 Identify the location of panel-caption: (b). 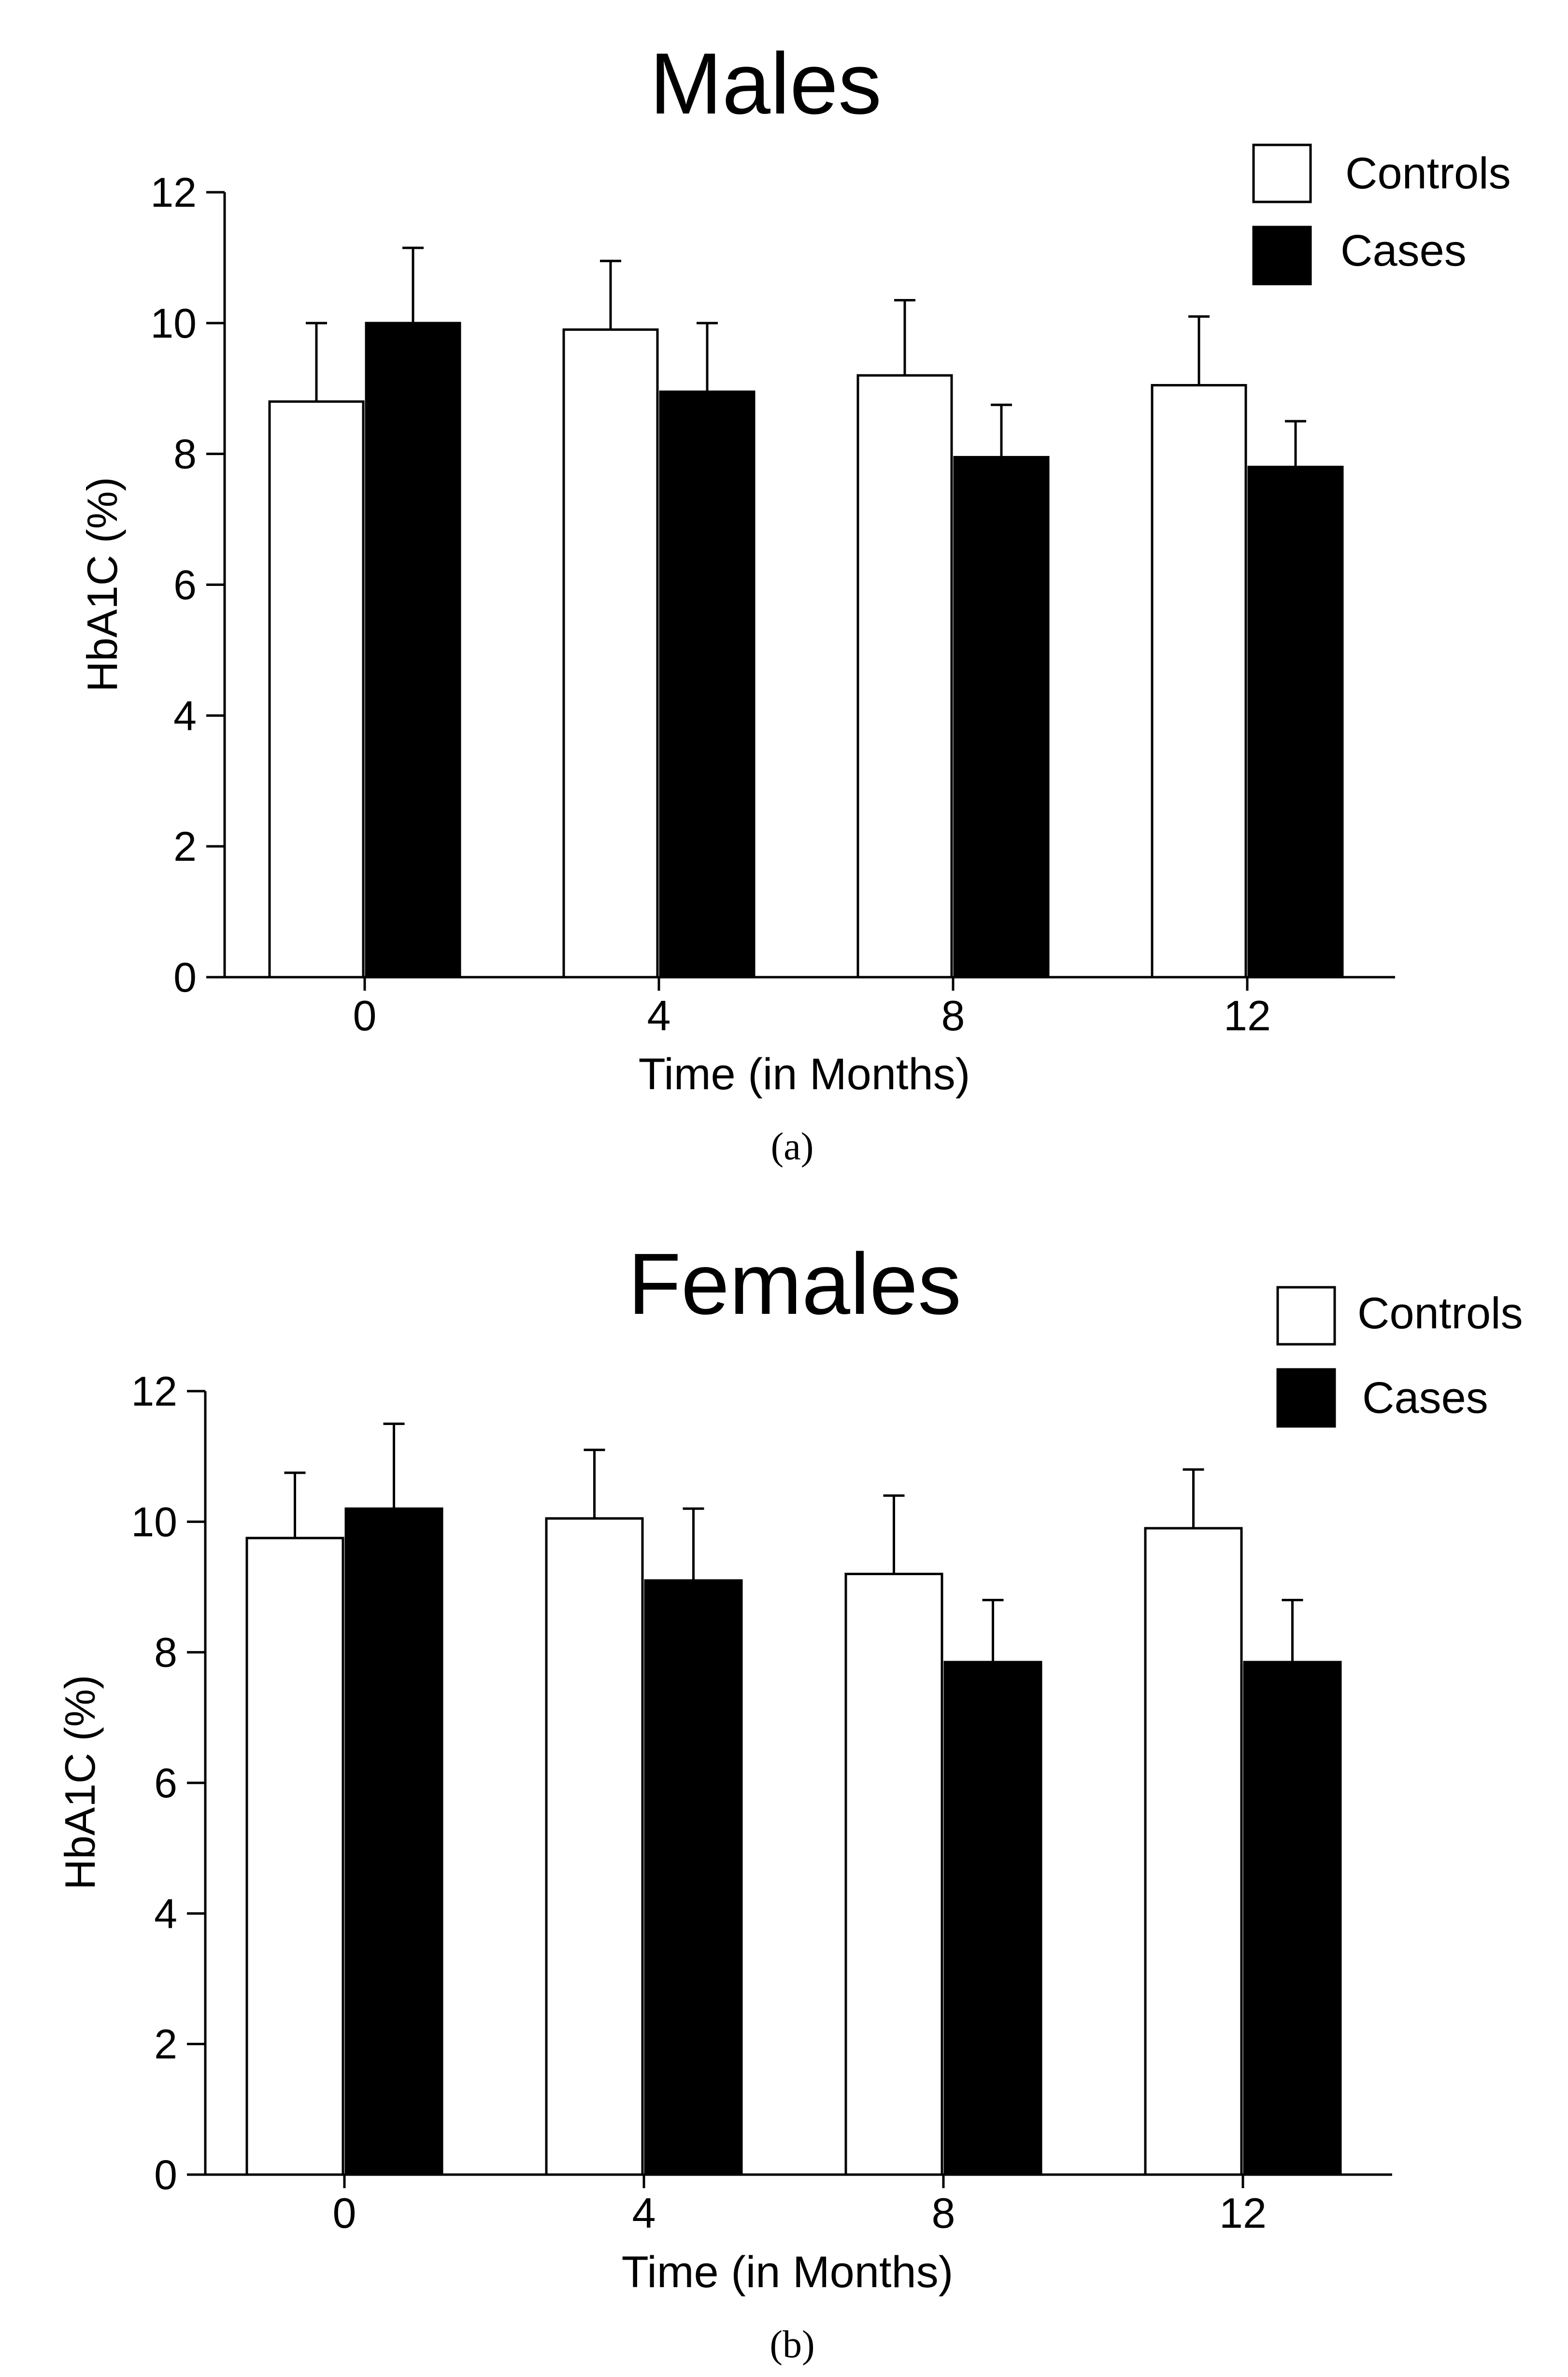
(792, 2344).